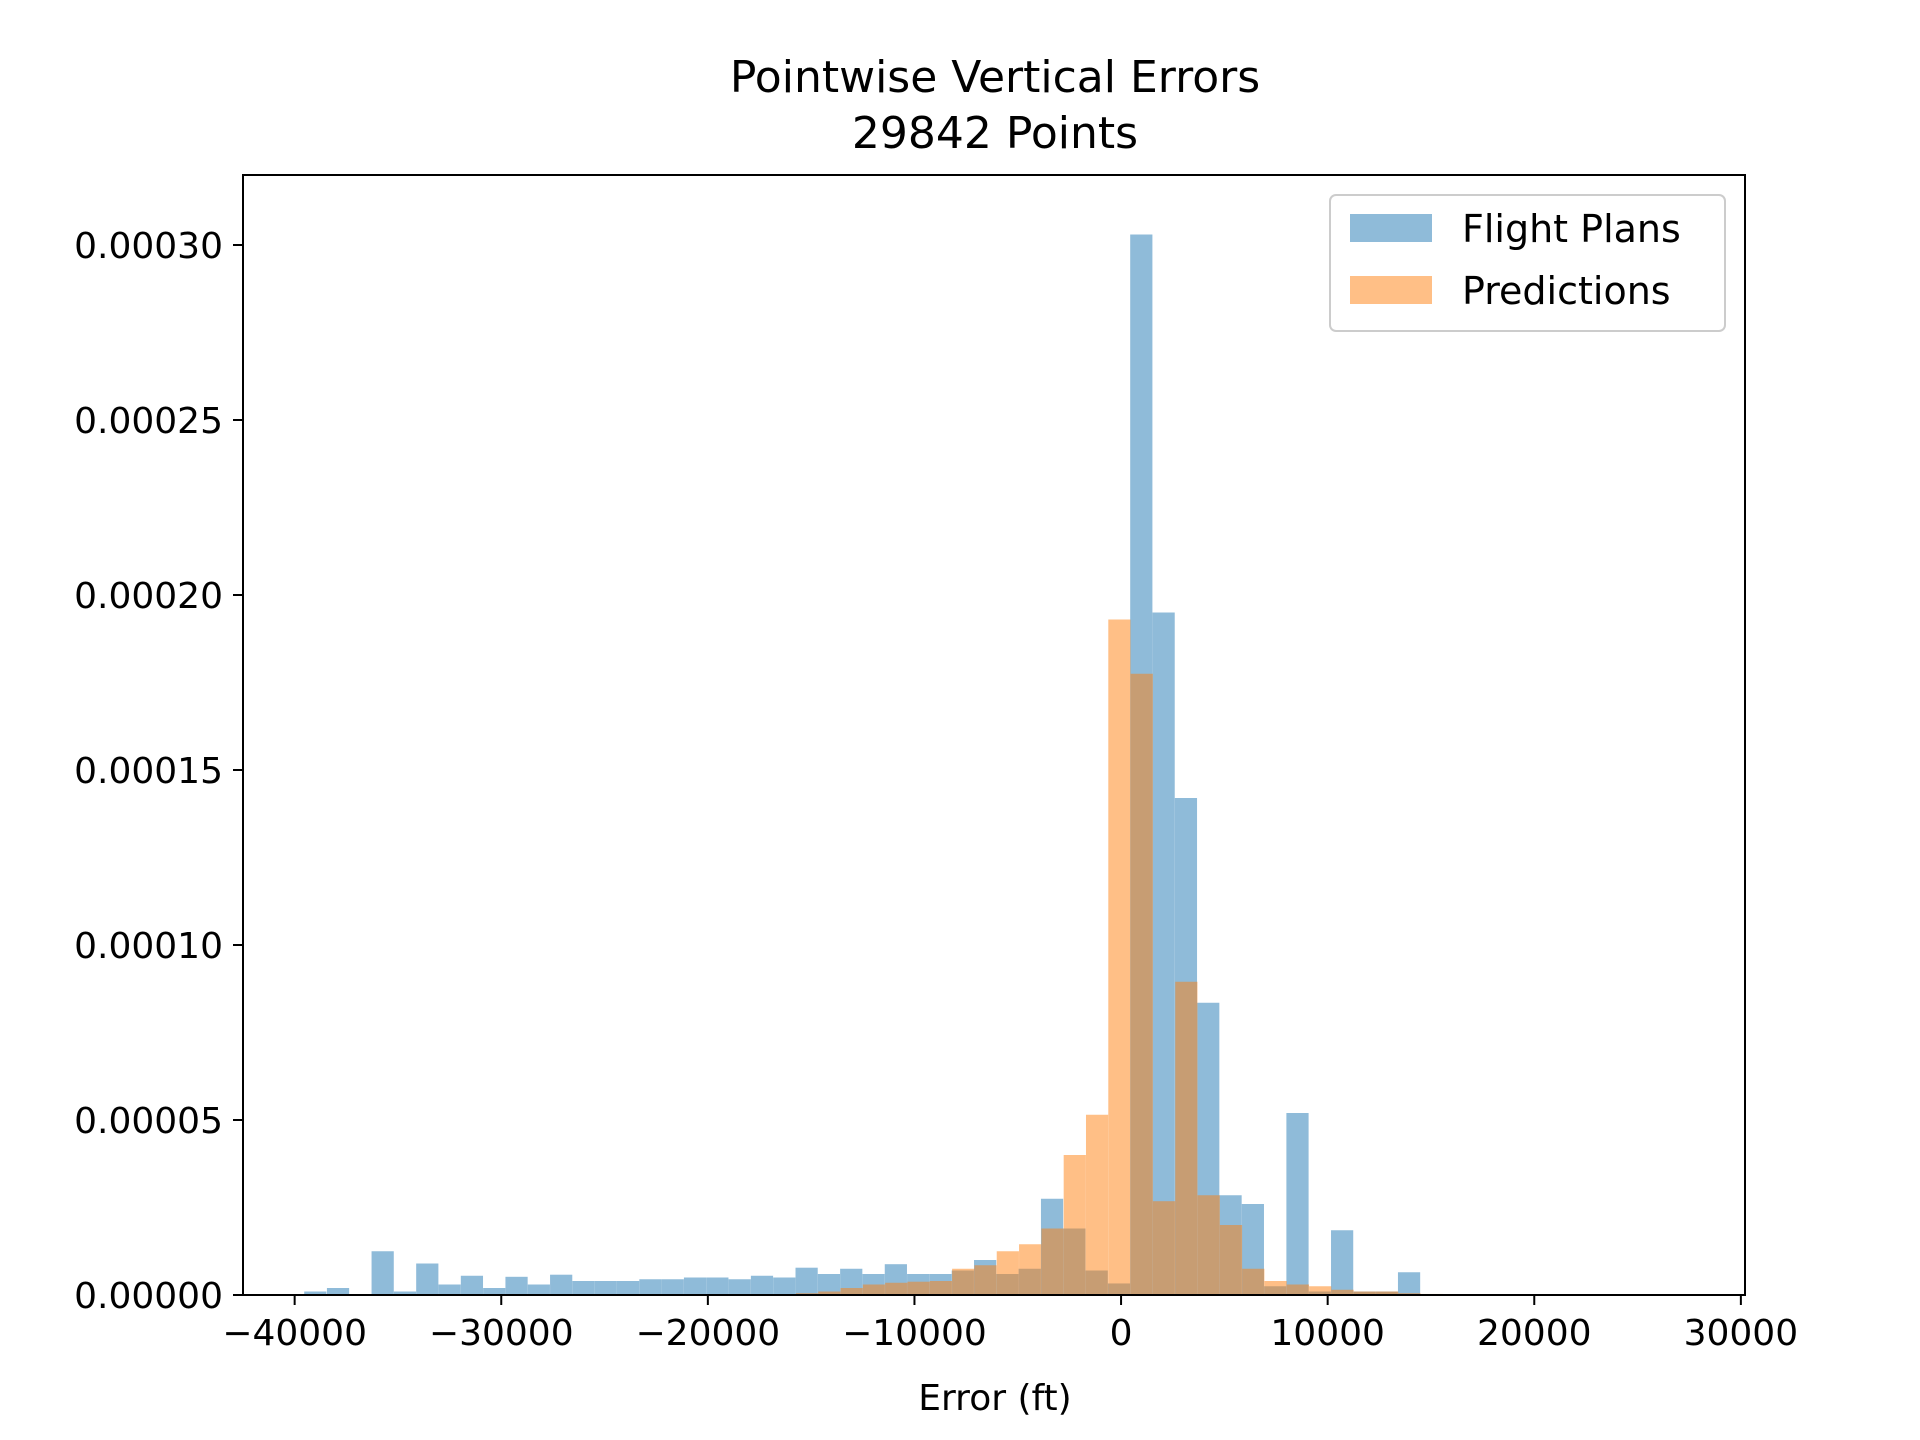  Describe the element at coordinates (148, 1121) in the screenshot. I see `y-tick-label: 0.00005` at that location.